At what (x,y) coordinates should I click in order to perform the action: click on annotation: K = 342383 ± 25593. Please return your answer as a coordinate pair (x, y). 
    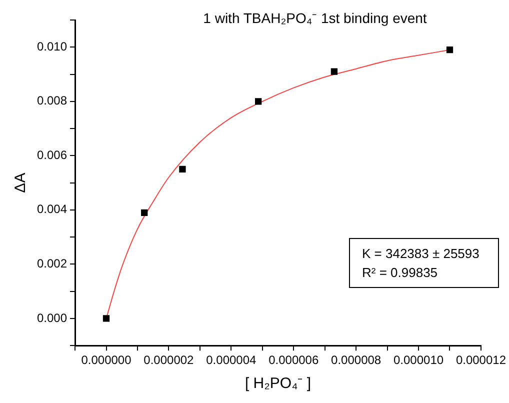
    Looking at the image, I should click on (421, 254).